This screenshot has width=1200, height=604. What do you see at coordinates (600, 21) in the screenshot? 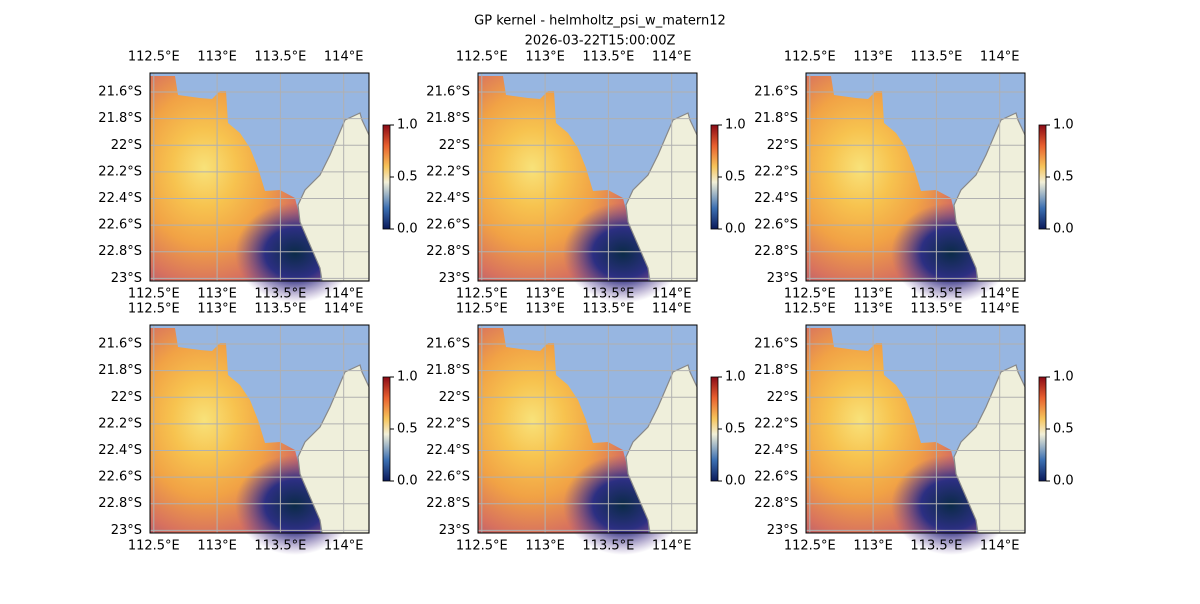
I see `title: GP kernel - helmholtz_psi_w_matern12` at bounding box center [600, 21].